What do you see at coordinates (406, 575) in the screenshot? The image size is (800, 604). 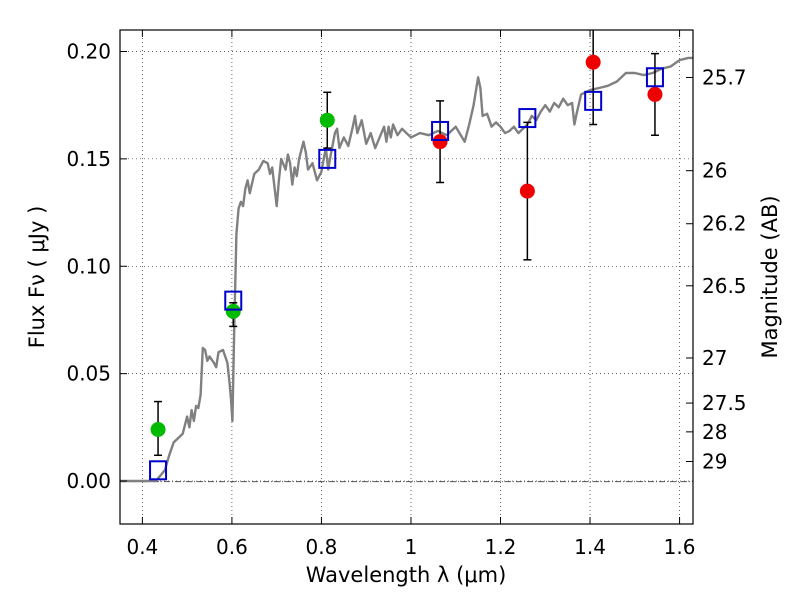 I see `x-axis-label: Wavelength λ (μm)` at bounding box center [406, 575].